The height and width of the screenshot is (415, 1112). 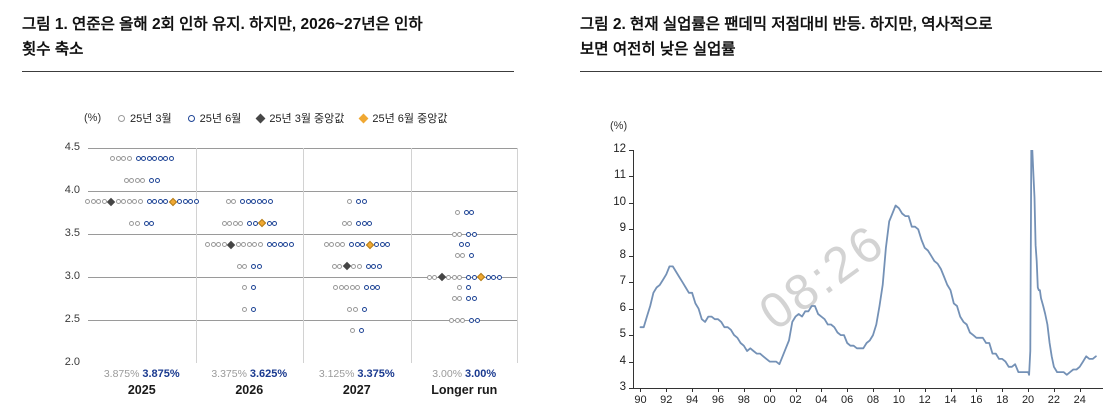 What do you see at coordinates (620, 175) in the screenshot?
I see `y-axis-tick-label: 11` at bounding box center [620, 175].